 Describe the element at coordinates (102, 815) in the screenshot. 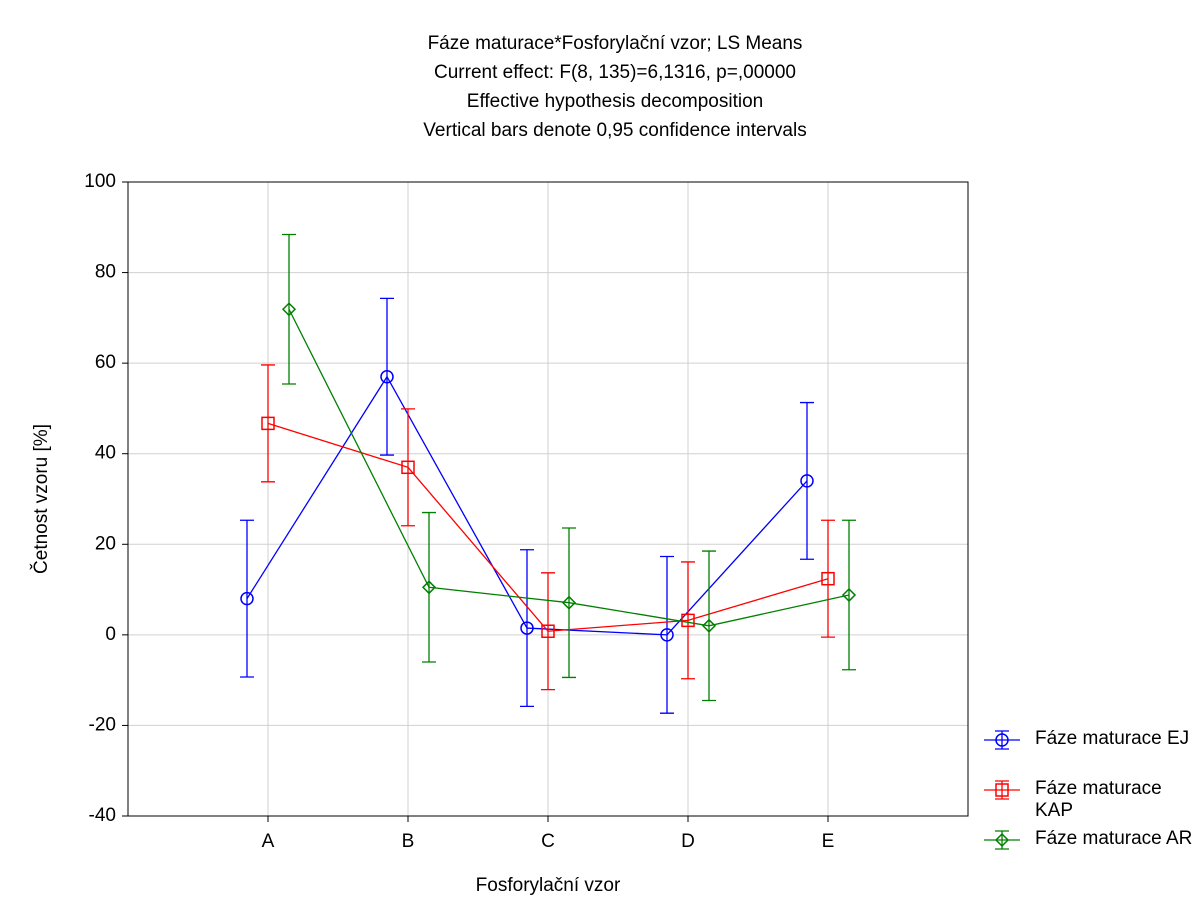

I see `y-tick-label: -40` at that location.